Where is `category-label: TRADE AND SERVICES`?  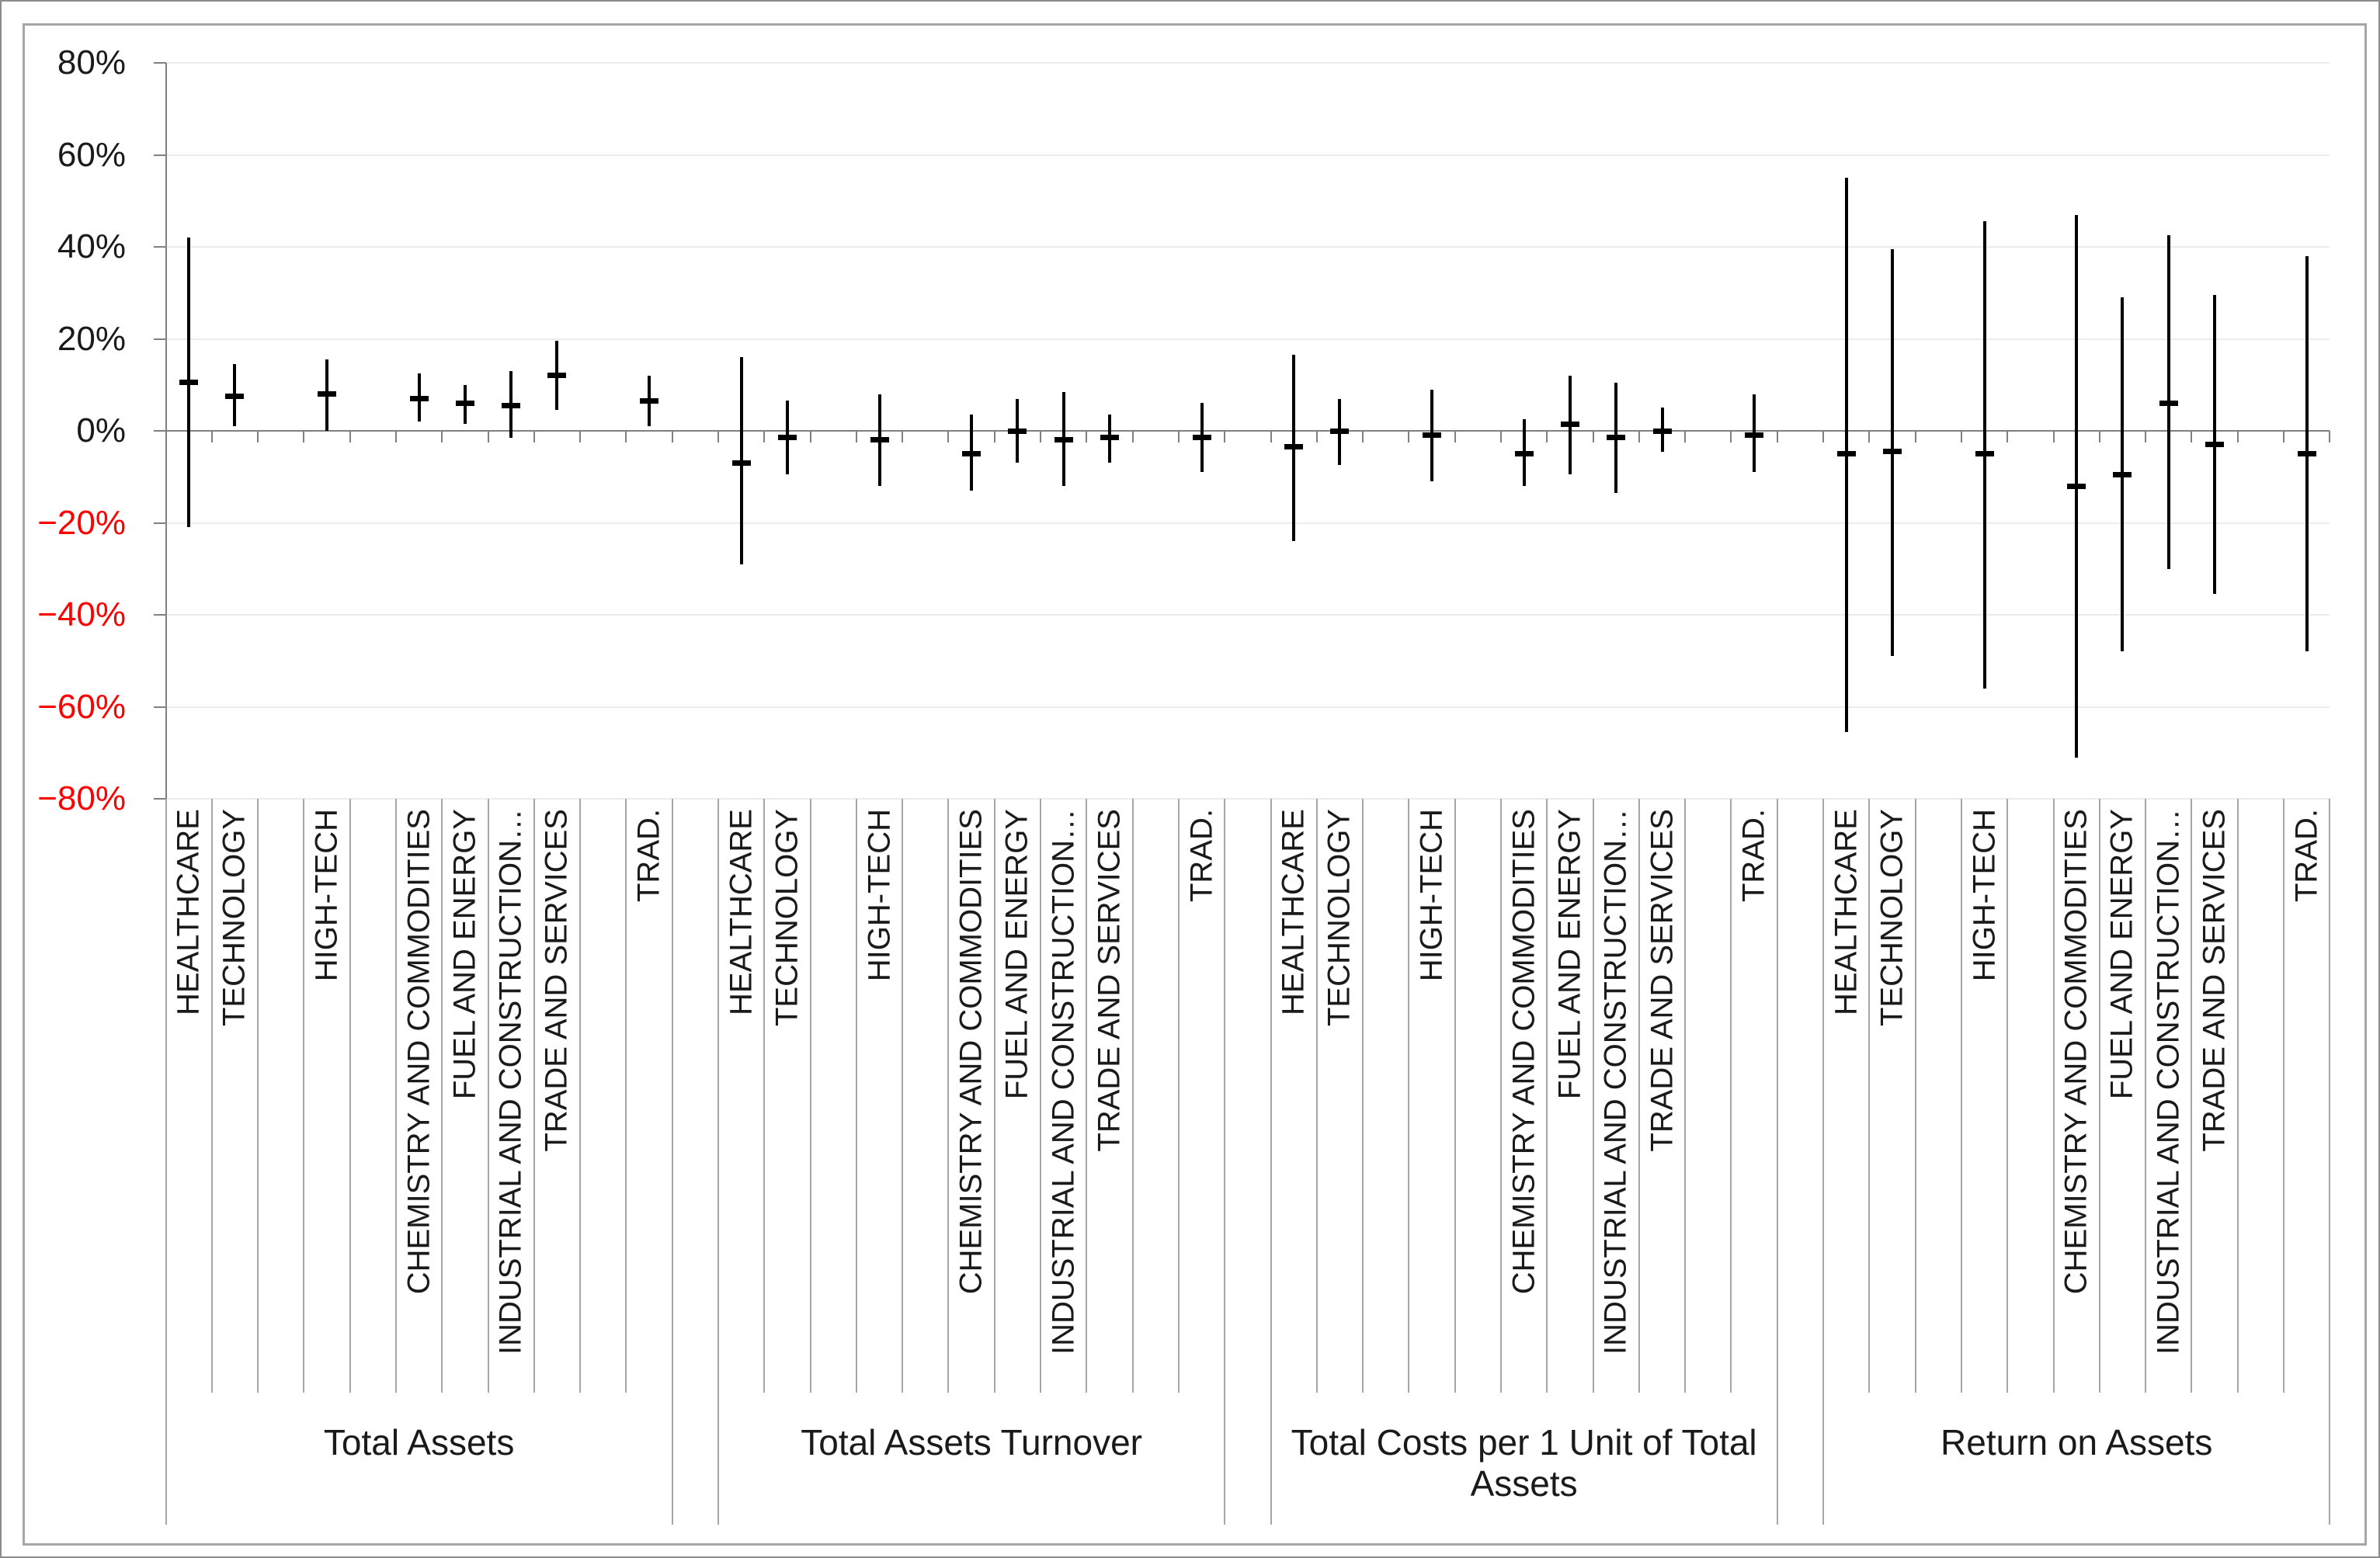
category-label: TRADE AND SERVICES is located at coordinates (2214, 981).